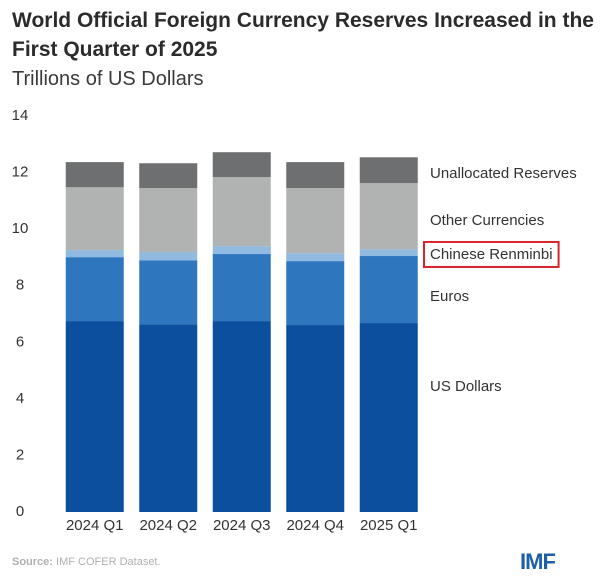  I want to click on highlight-box, so click(491, 254).